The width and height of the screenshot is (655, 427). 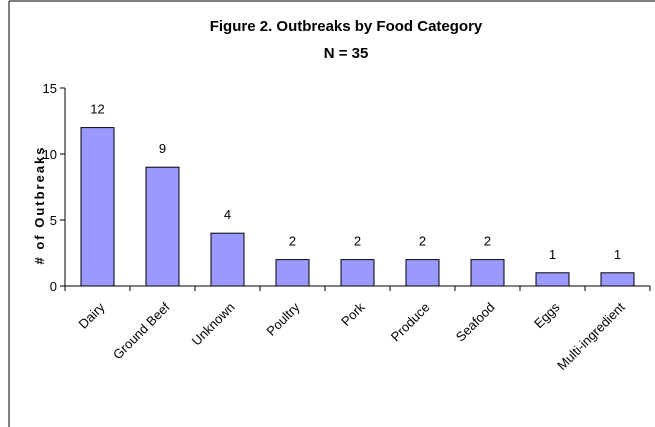 I want to click on y-axis-label: # of Outbreaks, so click(x=39, y=204).